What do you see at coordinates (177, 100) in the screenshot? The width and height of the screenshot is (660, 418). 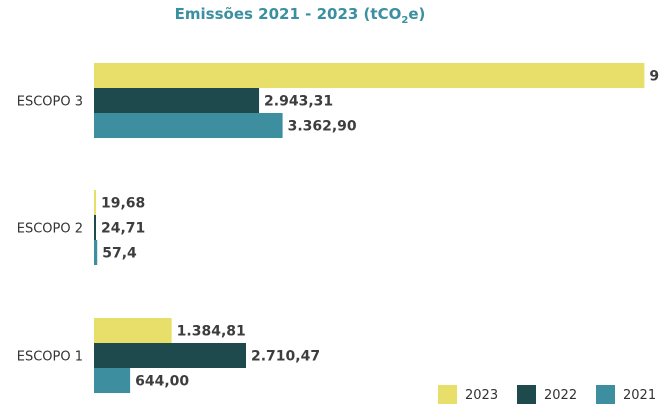 I see `bar-escopo-3-2022` at bounding box center [177, 100].